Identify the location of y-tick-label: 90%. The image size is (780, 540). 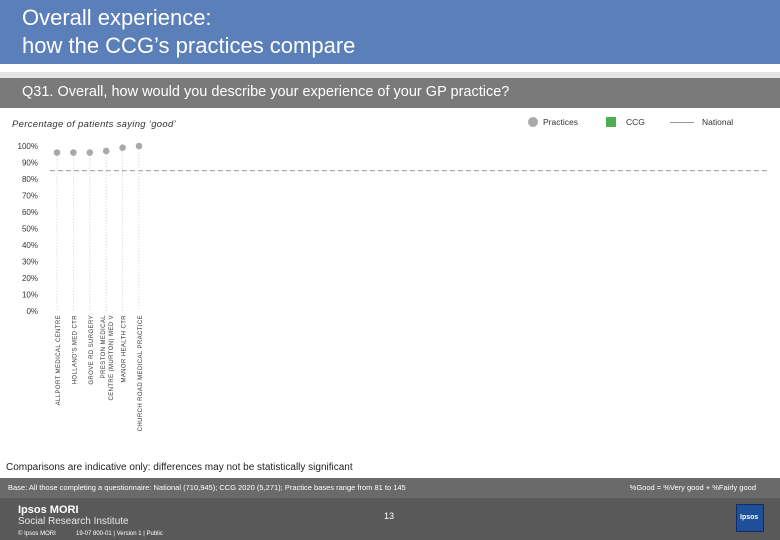
(30, 163).